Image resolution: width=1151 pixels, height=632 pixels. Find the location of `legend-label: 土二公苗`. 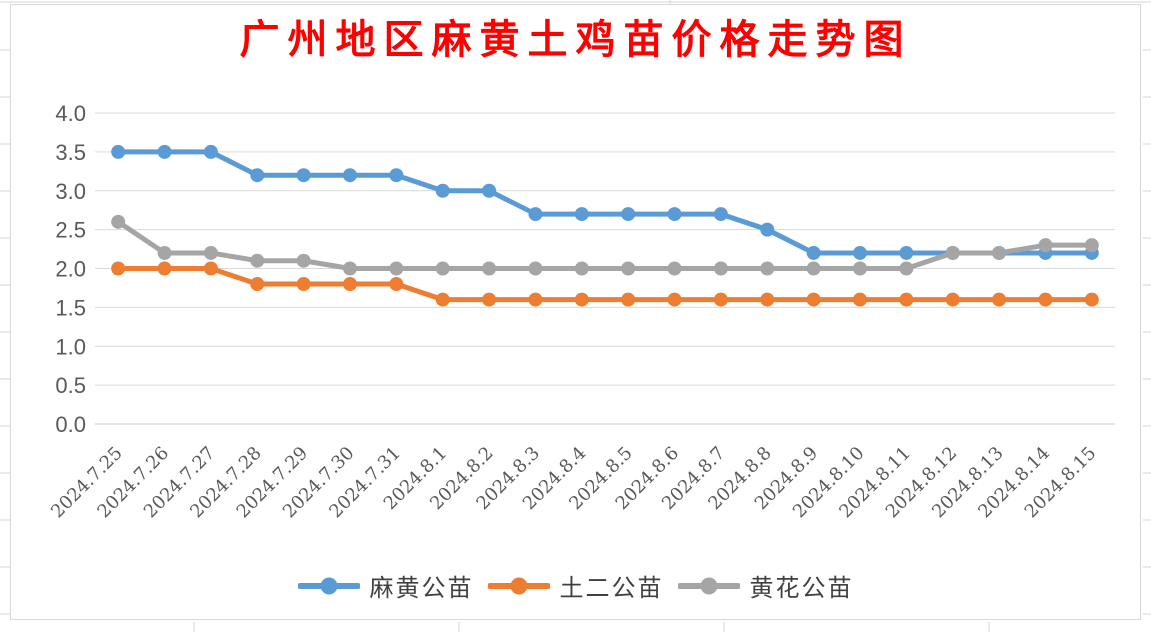

legend-label: 土二公苗 is located at coordinates (611, 588).